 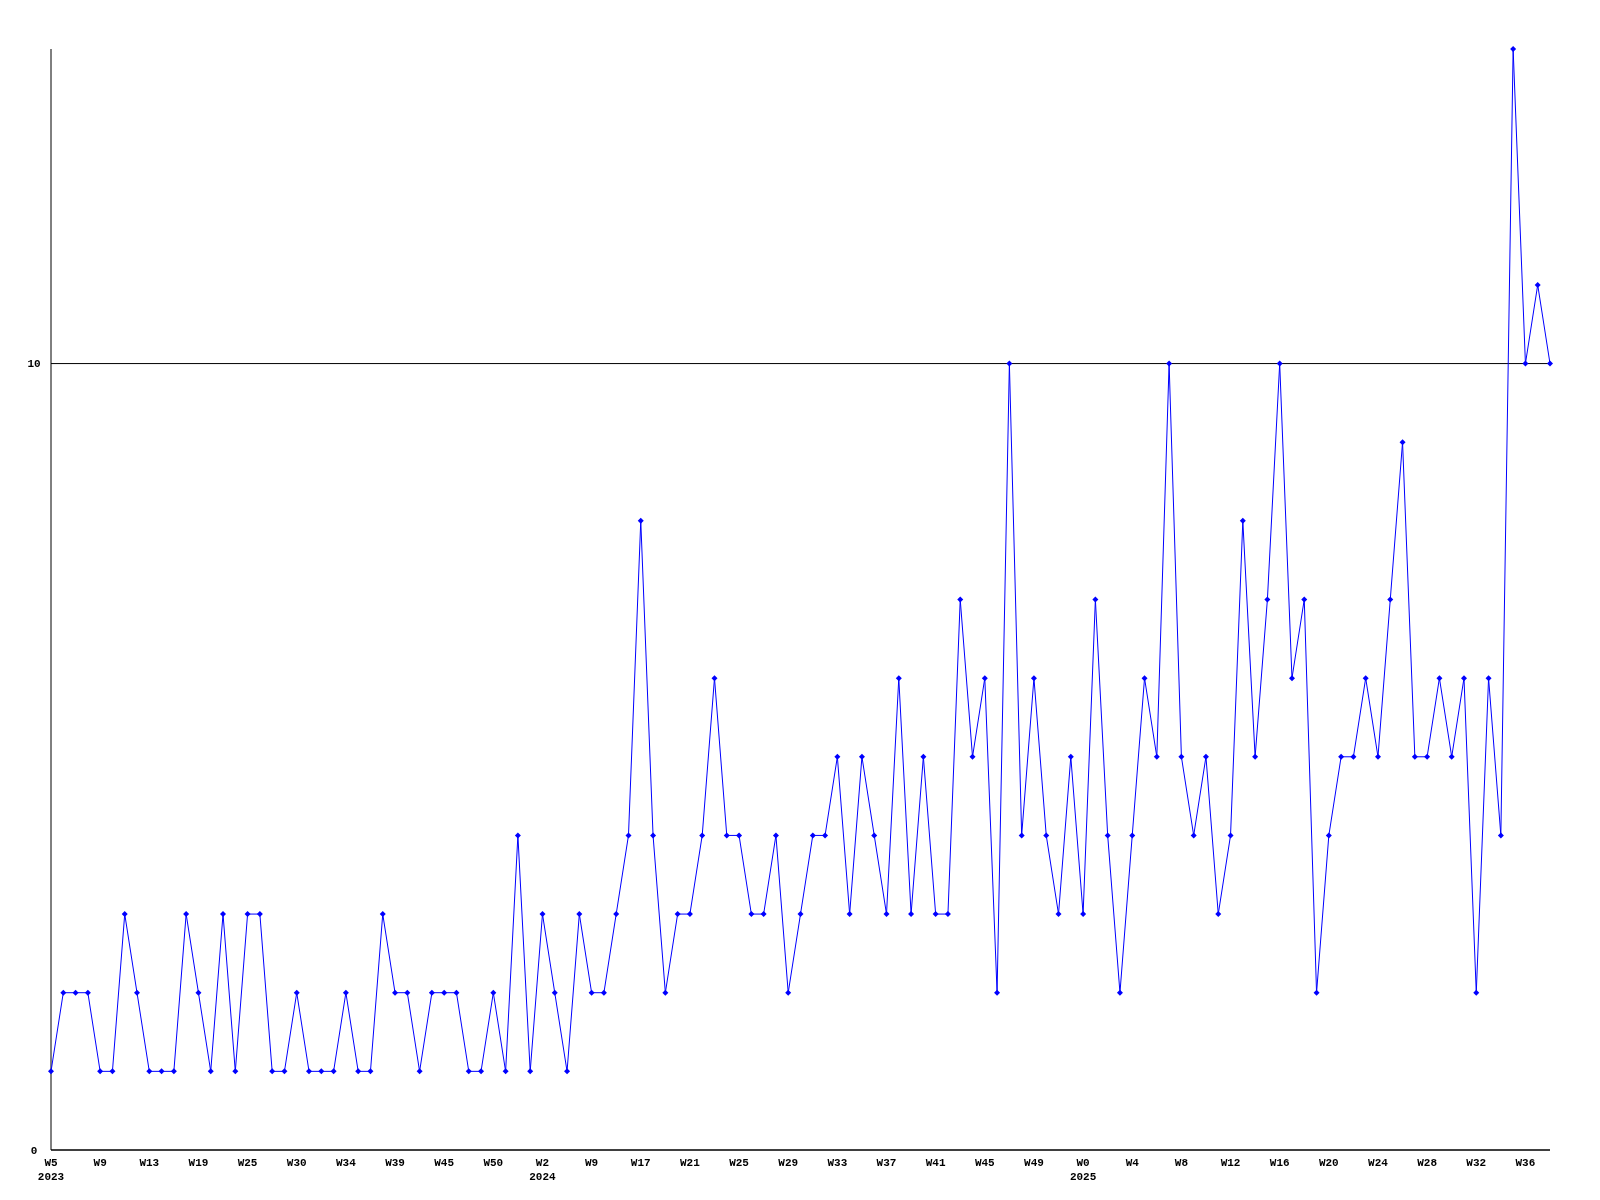 What do you see at coordinates (1427, 1163) in the screenshot?
I see `x-tick-label: W28` at bounding box center [1427, 1163].